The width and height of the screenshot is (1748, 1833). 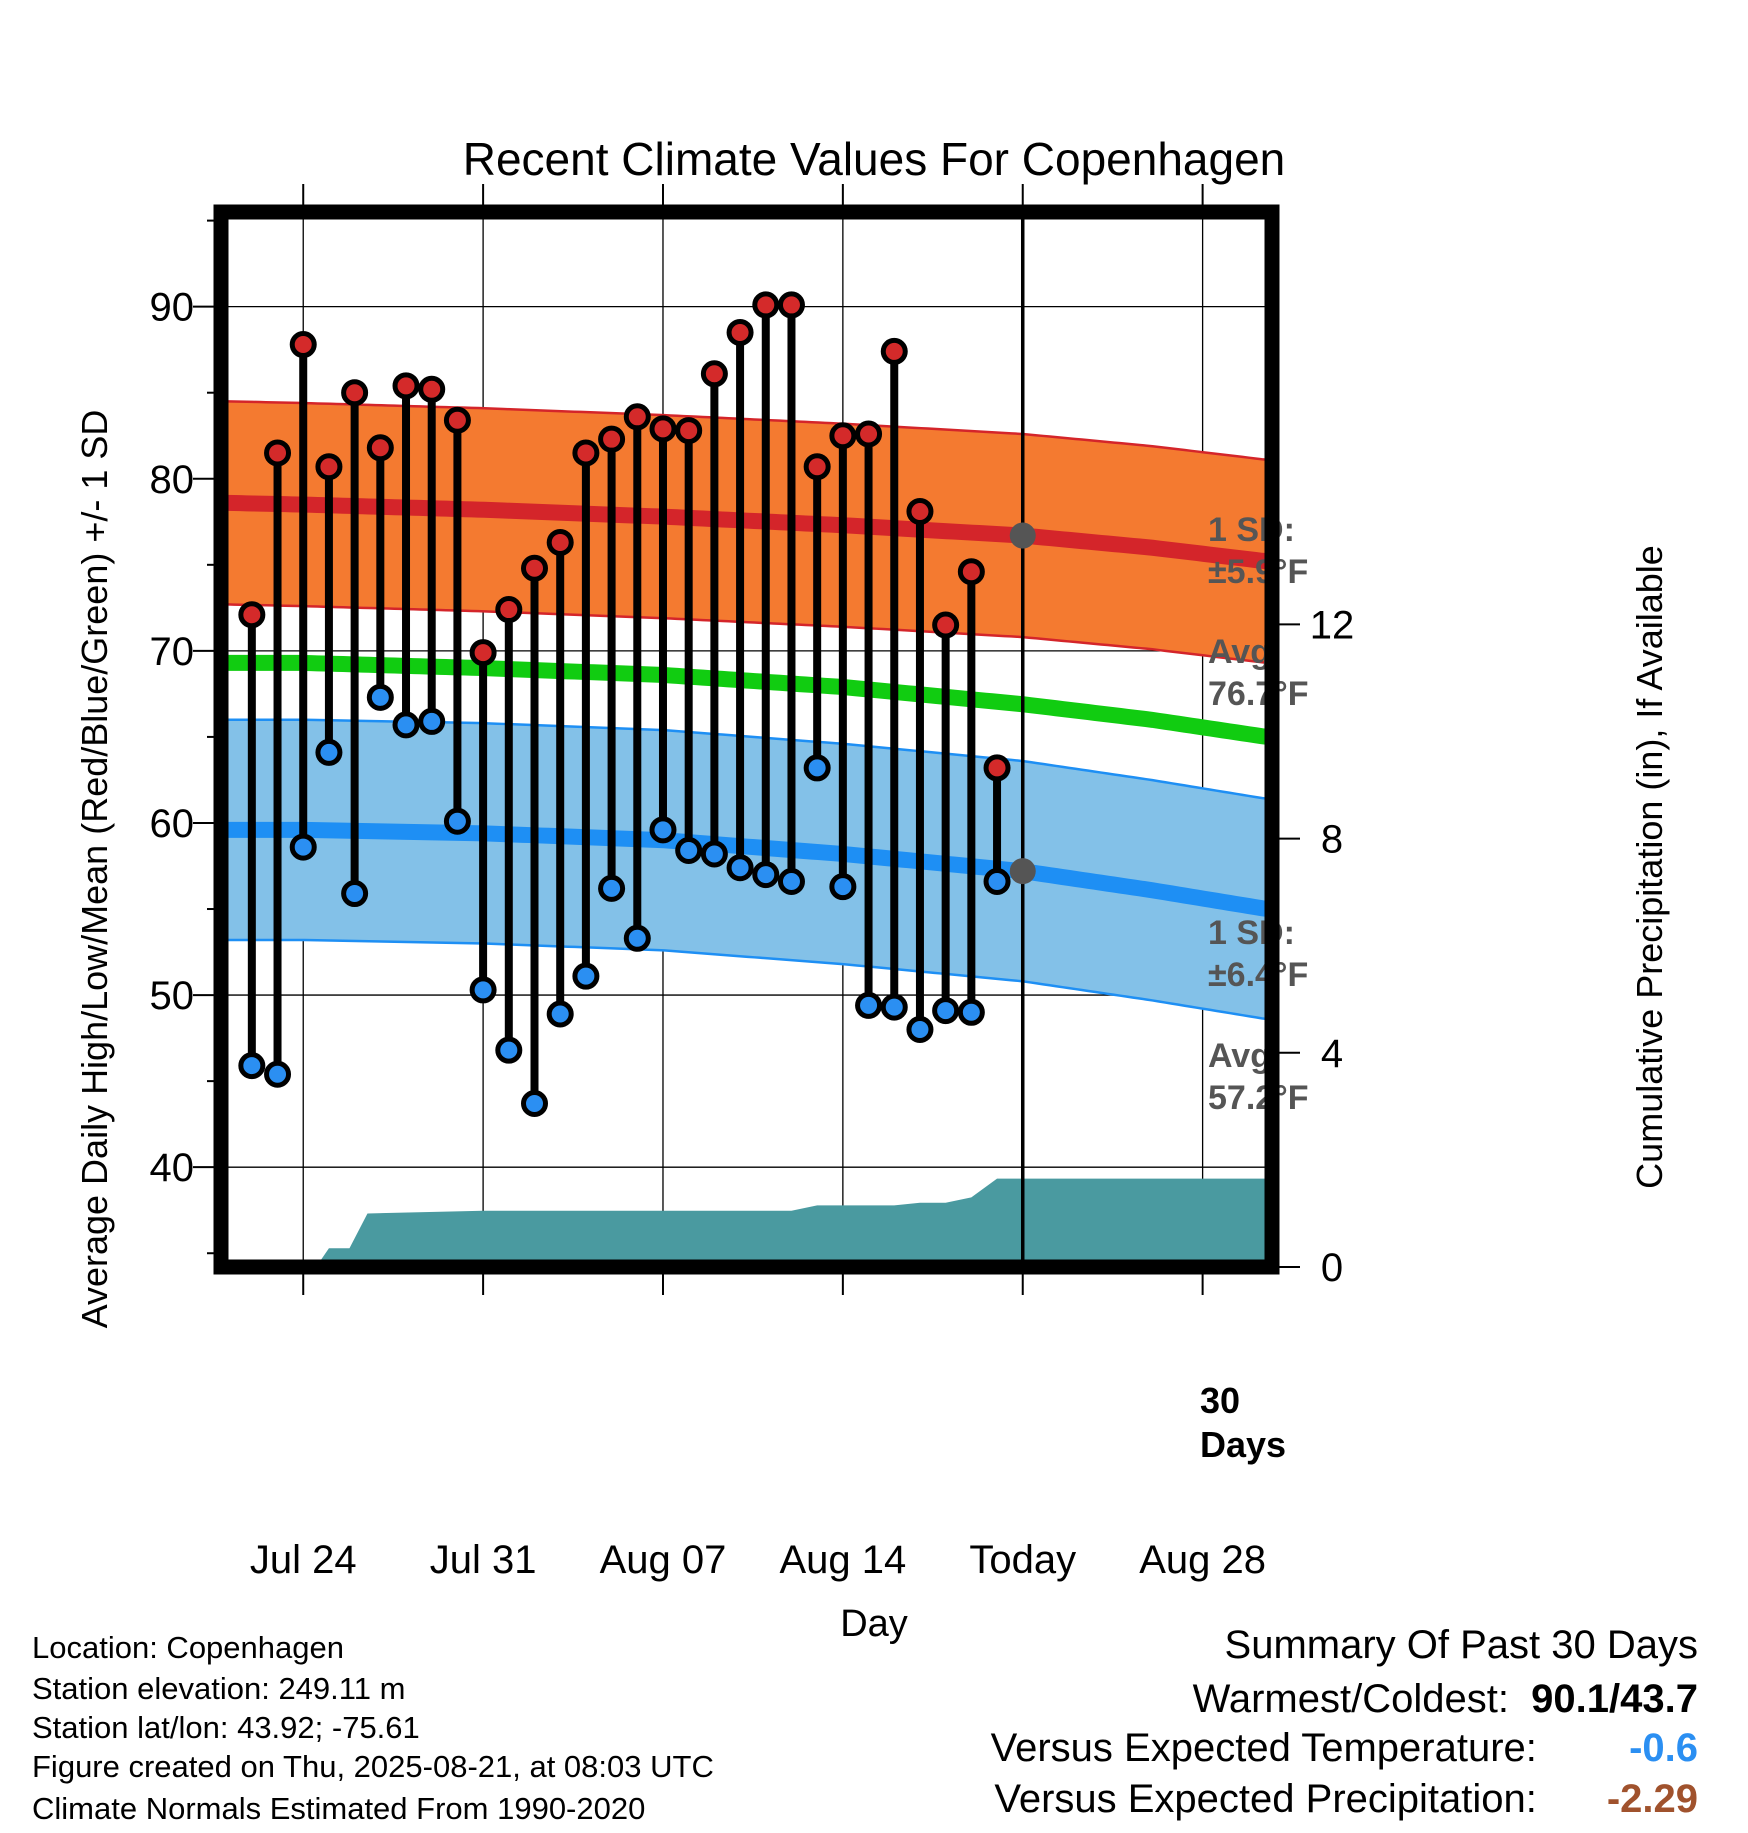 I want to click on days-label-word: Days, so click(x=1243, y=1444).